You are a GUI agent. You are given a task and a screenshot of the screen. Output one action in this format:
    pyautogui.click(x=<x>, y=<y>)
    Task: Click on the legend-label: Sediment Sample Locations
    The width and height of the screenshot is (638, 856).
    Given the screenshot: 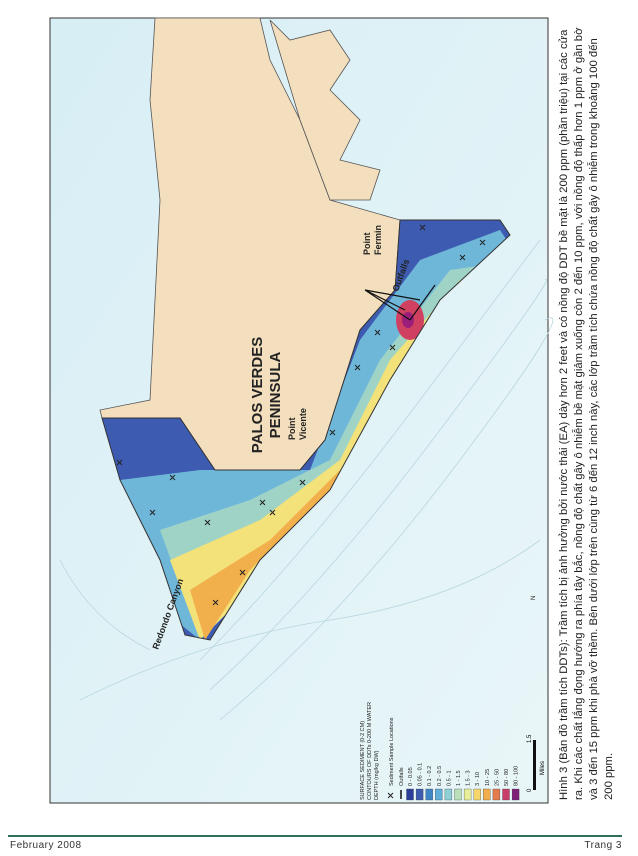 What is the action you would take?
    pyautogui.click(x=392, y=751)
    